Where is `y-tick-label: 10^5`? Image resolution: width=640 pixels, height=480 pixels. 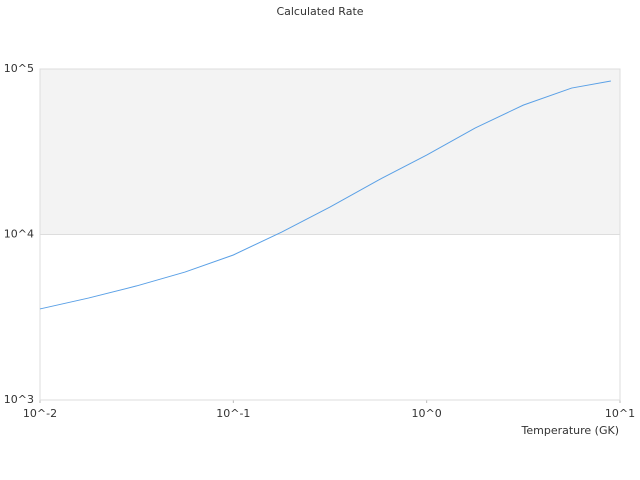 y-tick-label: 10^5 is located at coordinates (19, 68).